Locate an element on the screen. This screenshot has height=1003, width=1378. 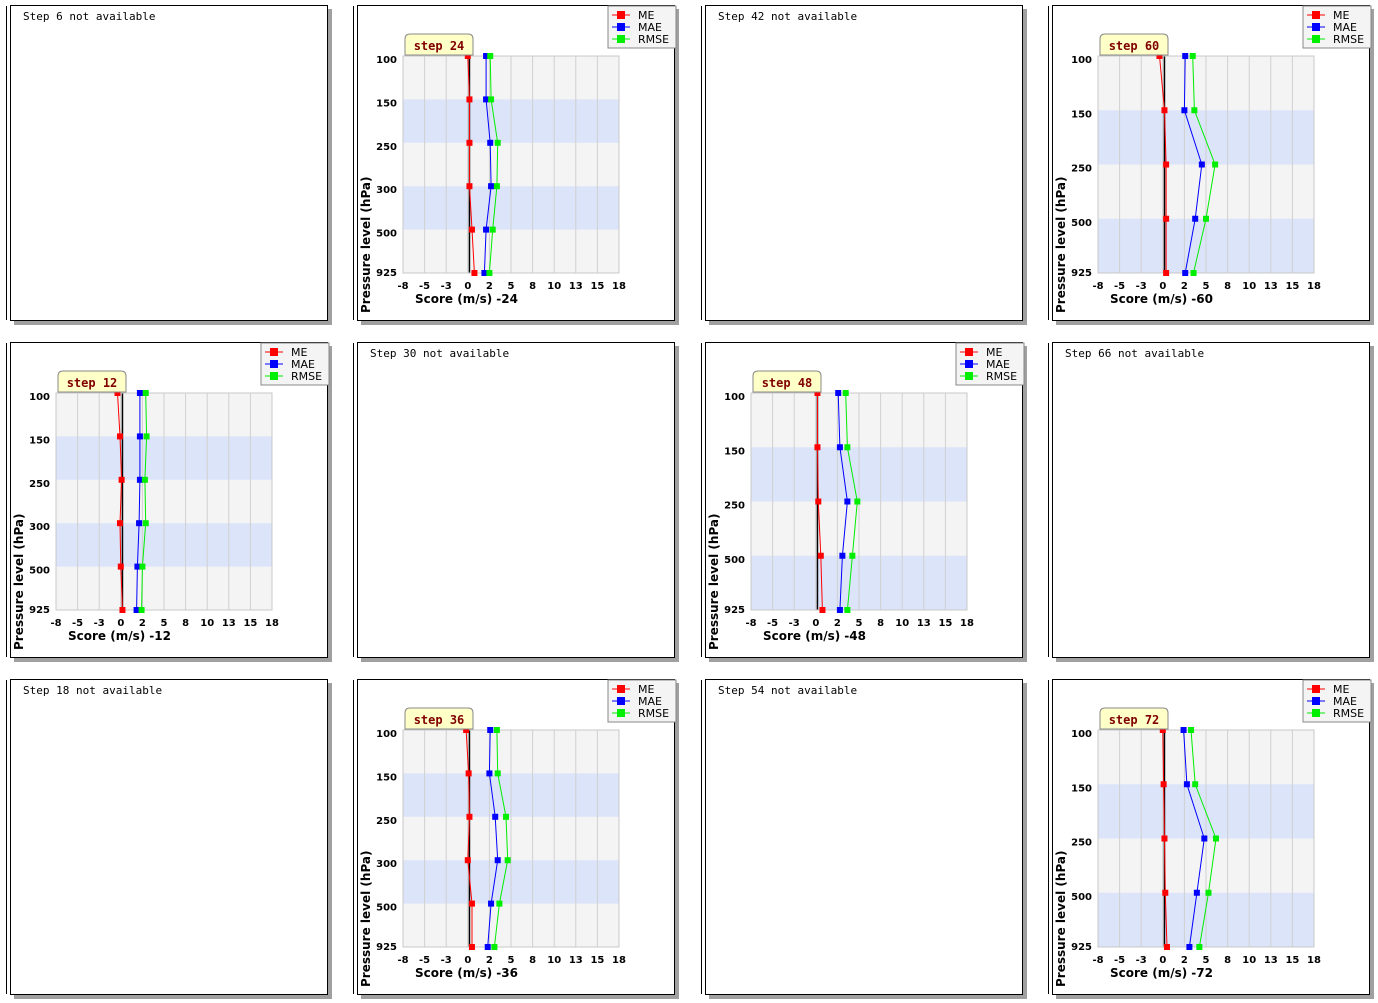
step-label: step 72 is located at coordinates (1134, 720).